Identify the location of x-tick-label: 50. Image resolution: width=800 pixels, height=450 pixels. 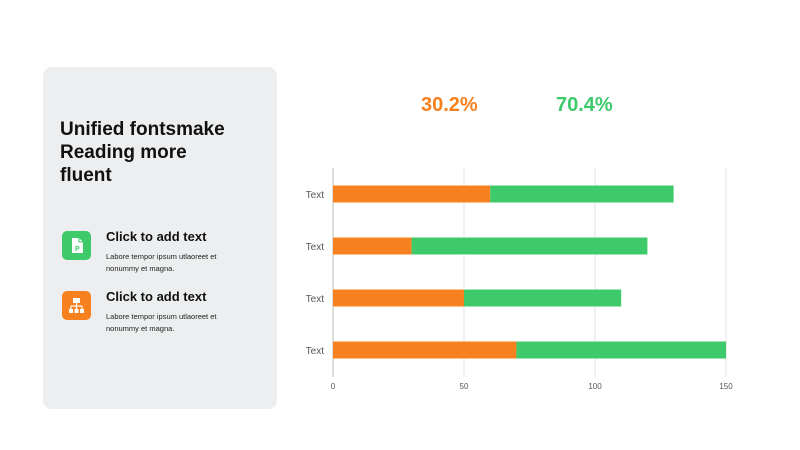
(464, 386).